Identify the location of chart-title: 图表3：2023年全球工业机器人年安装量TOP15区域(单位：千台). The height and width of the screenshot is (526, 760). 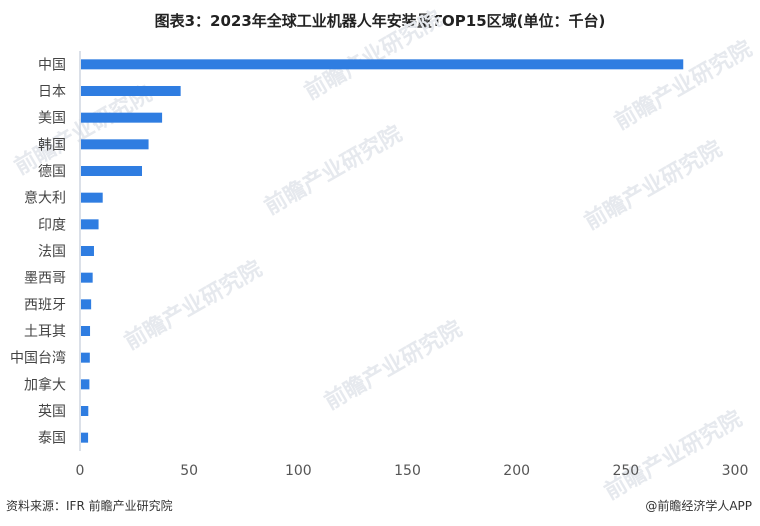
(380, 21).